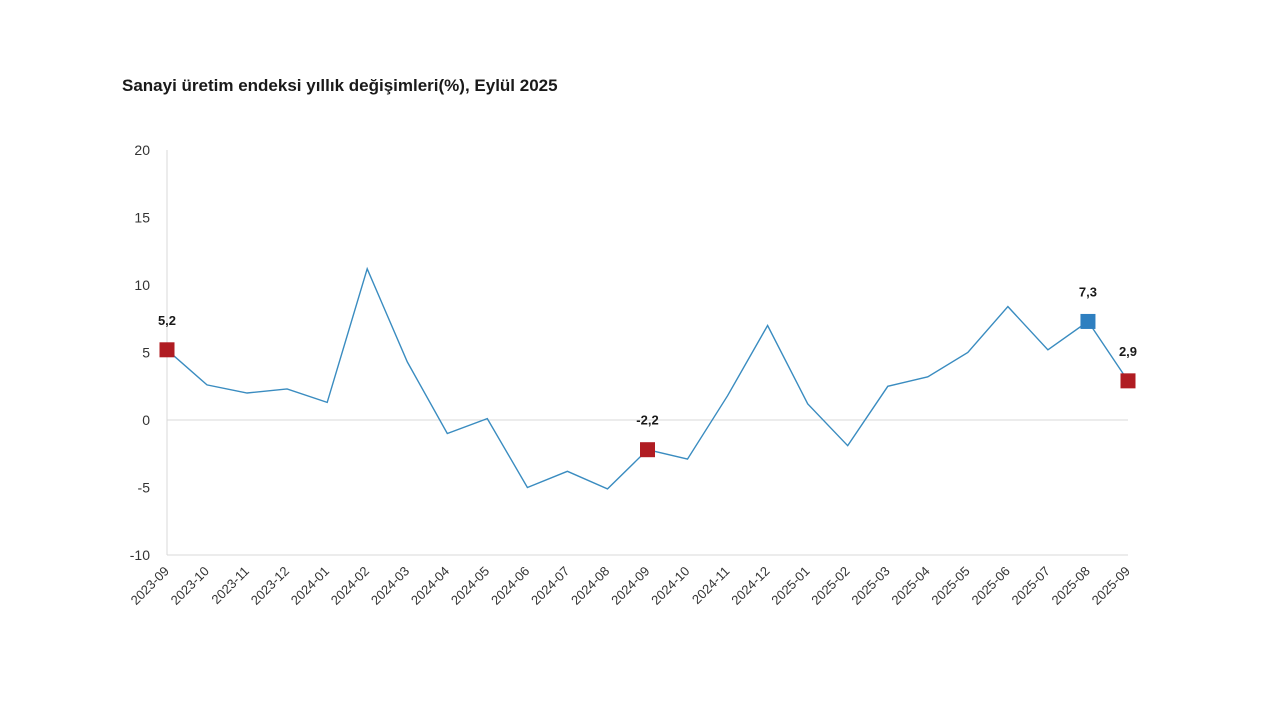 This screenshot has width=1280, height=720. I want to click on x-tick-label: 2025-07, so click(1031, 585).